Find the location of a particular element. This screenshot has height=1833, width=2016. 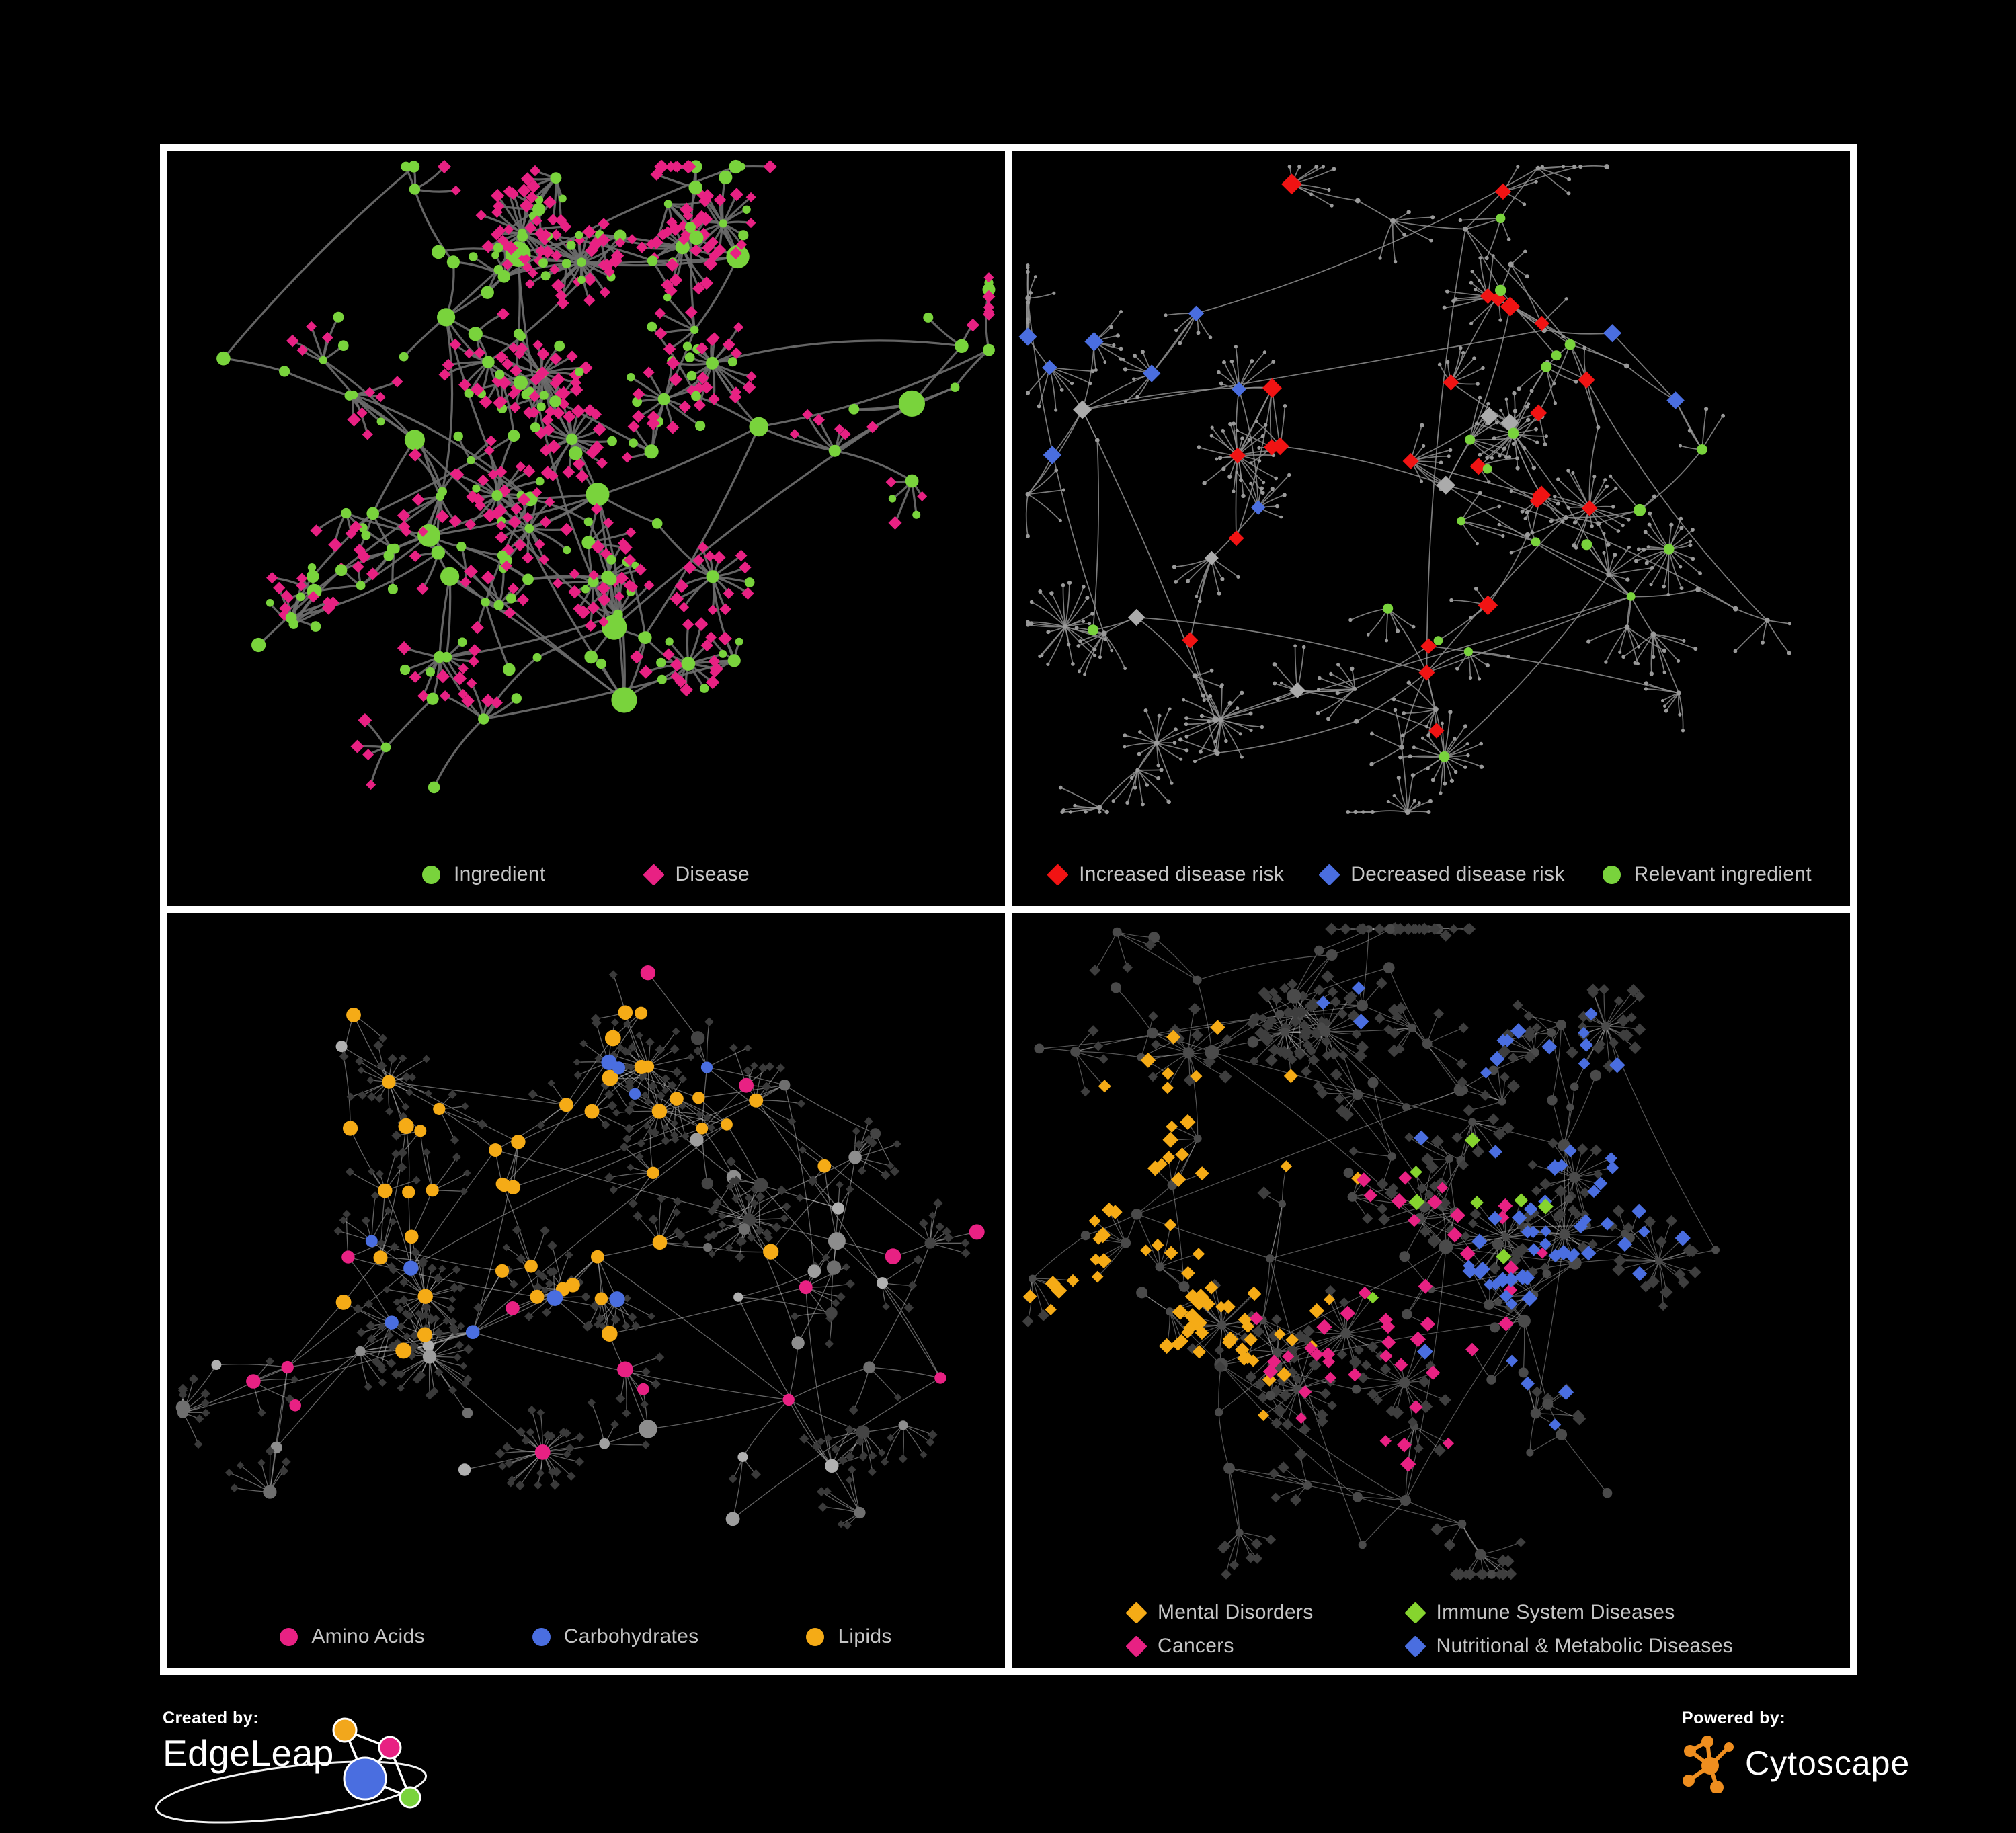

cancers-marker-icon is located at coordinates (1136, 1646).